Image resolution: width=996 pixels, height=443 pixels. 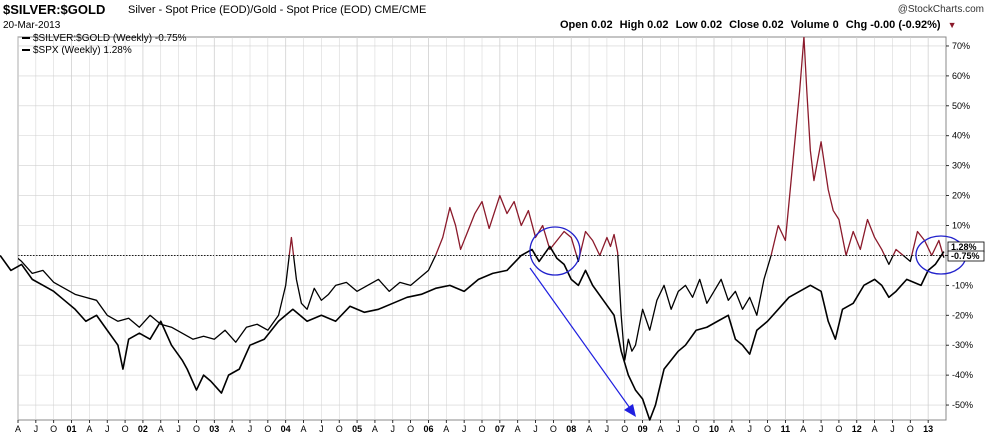 I want to click on high-value: High 0.02, so click(x=644, y=25).